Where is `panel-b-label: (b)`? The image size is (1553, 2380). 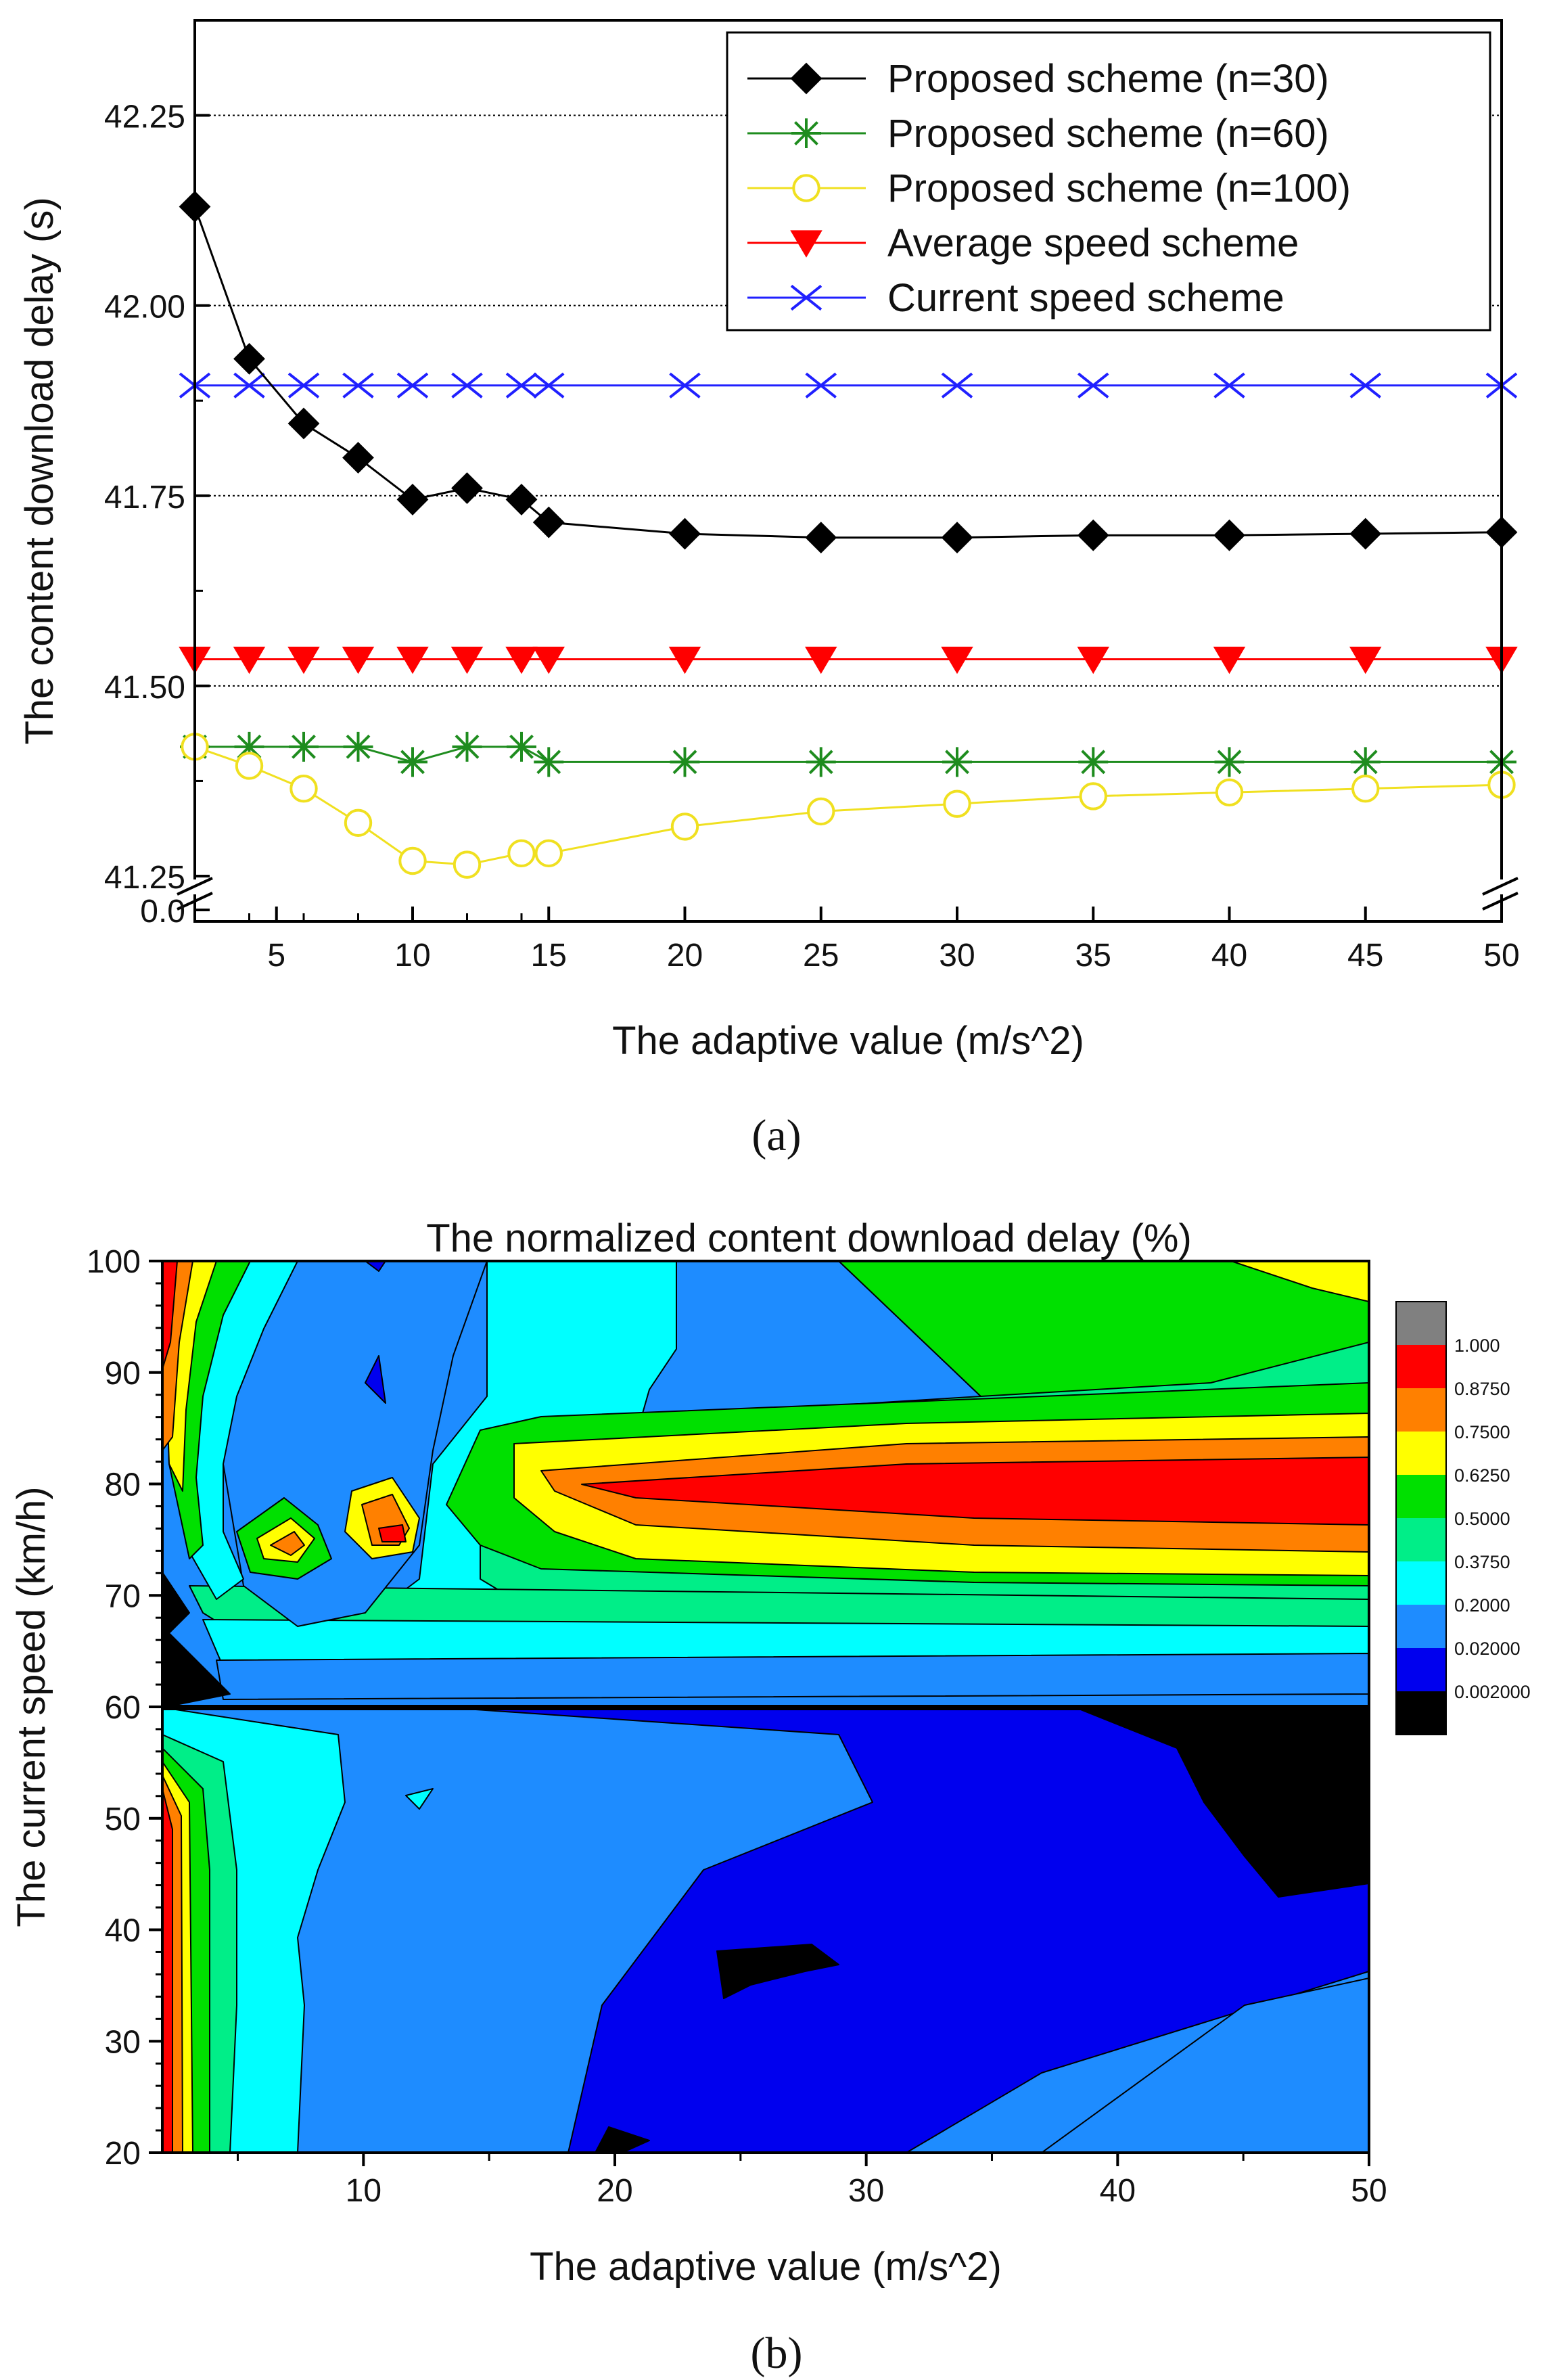 panel-b-label: (b) is located at coordinates (777, 2353).